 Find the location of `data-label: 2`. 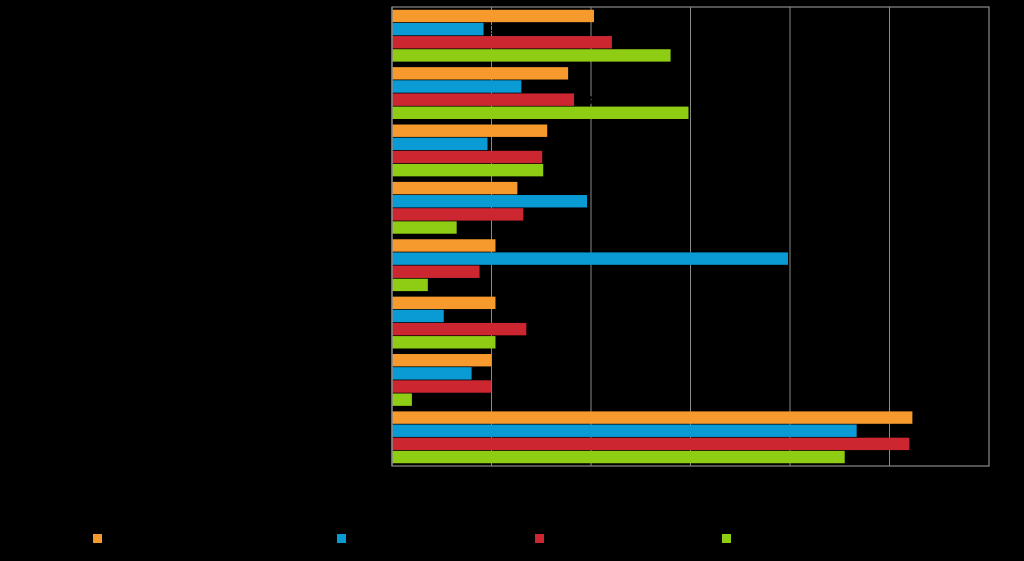

data-label: 2 is located at coordinates (419, 399).